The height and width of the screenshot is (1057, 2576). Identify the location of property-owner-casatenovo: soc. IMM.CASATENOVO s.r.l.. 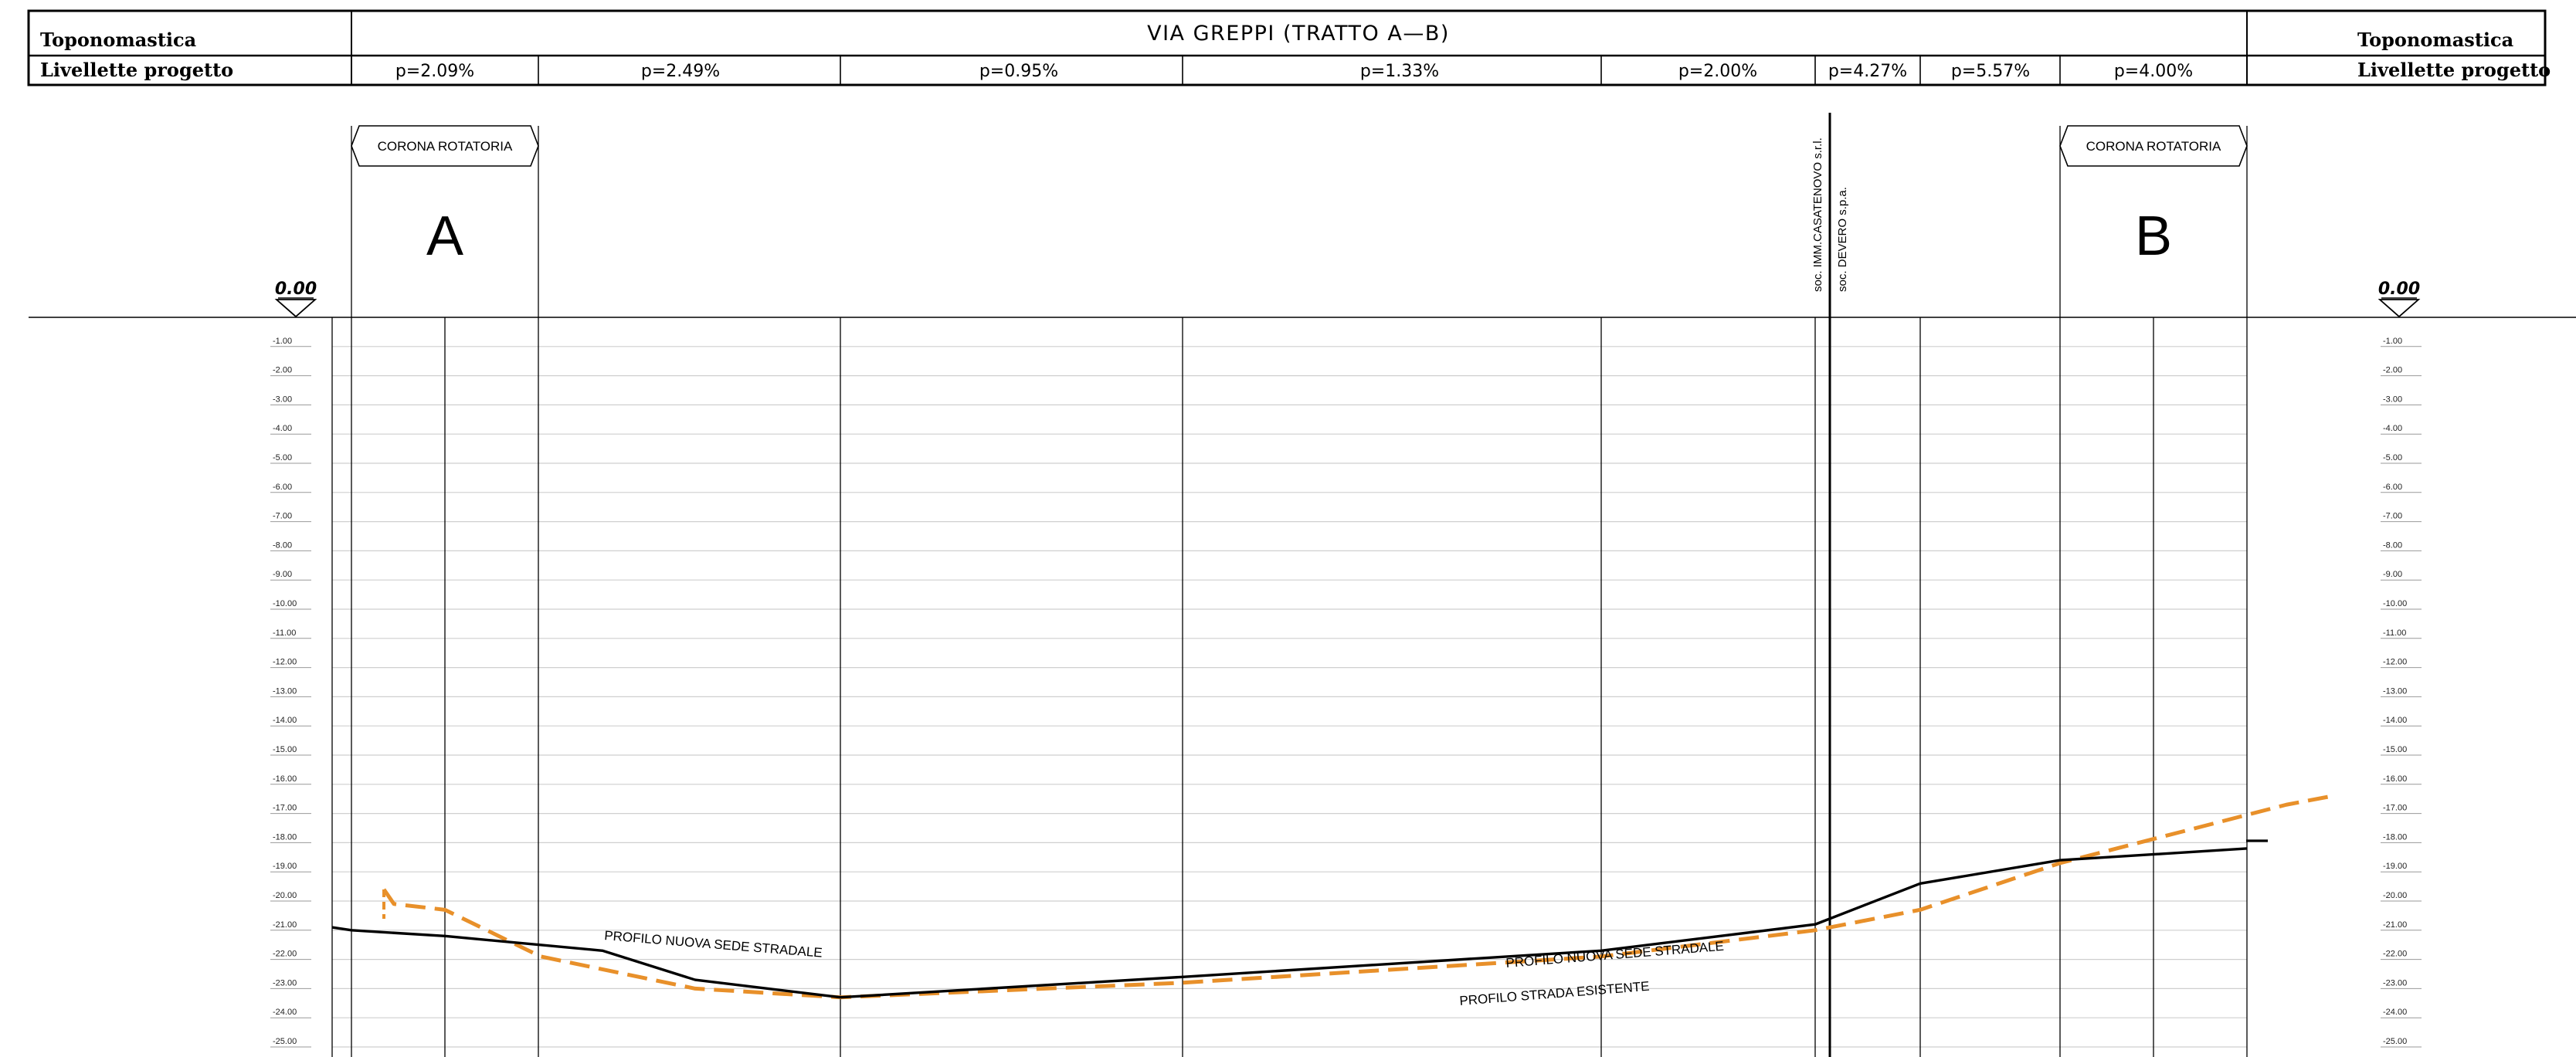
(1818, 214).